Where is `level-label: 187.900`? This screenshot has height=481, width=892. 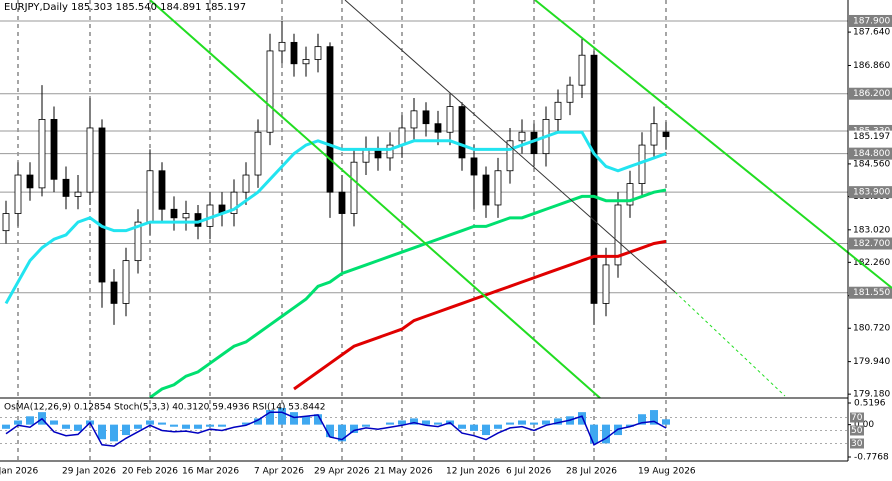 level-label: 187.900 is located at coordinates (871, 21).